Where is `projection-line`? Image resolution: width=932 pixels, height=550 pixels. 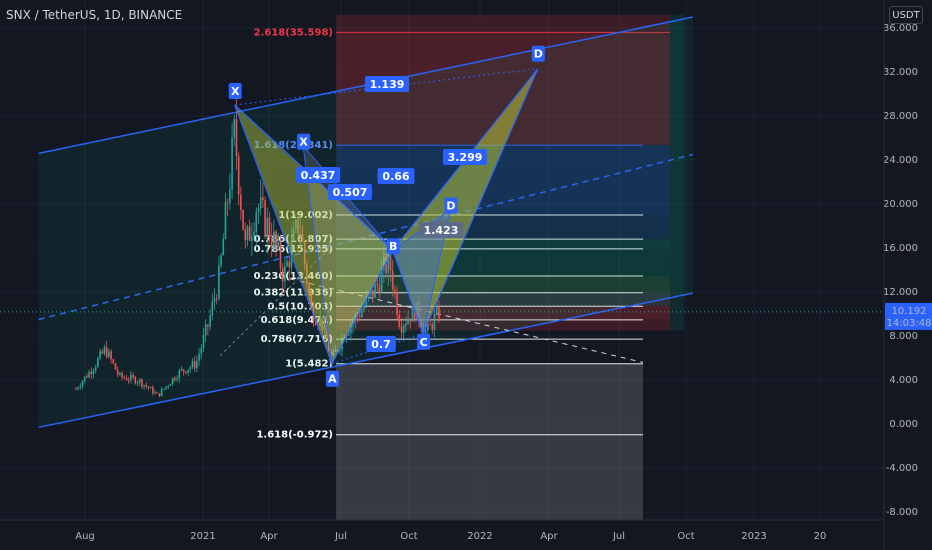 projection-line is located at coordinates (275, 302).